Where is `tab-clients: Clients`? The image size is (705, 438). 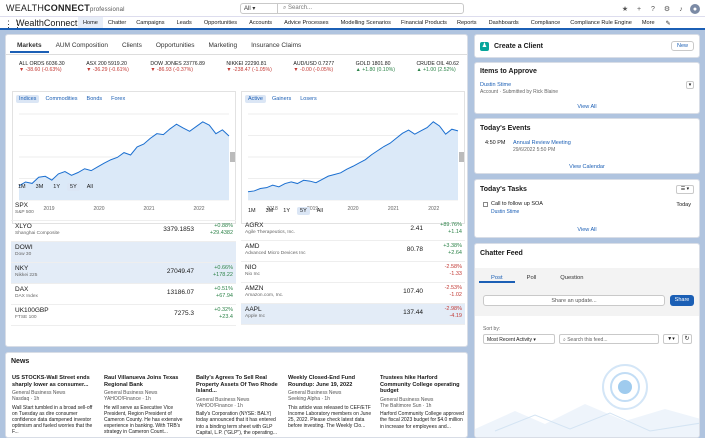
tab-clients: Clients is located at coordinates (131, 45).